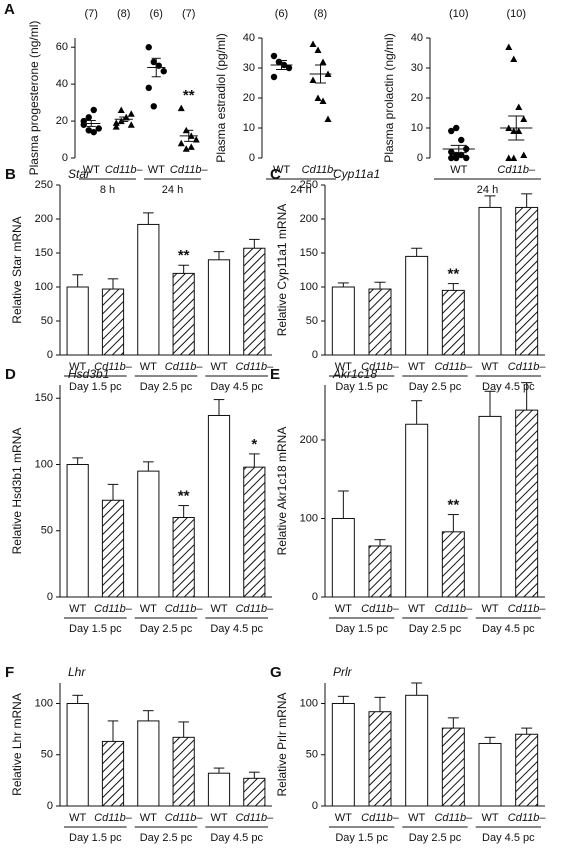 The width and height of the screenshot is (574, 851). I want to click on y-tick-label: 250, so click(309, 185).